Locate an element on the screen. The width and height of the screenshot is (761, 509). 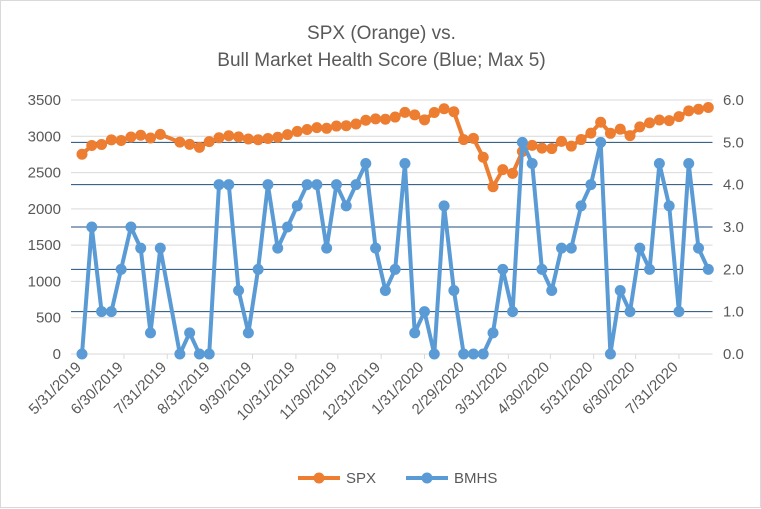
legend-marker-icon is located at coordinates (319, 478).